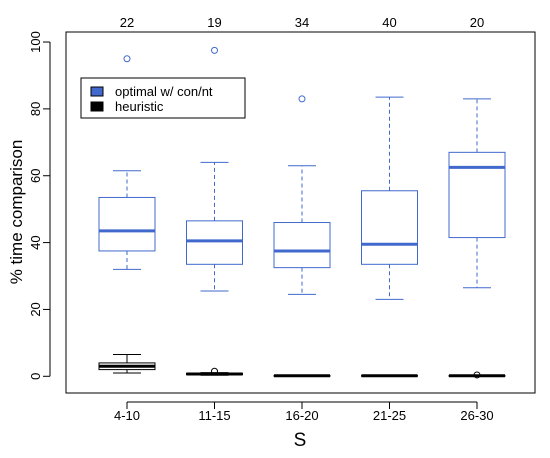 The width and height of the screenshot is (550, 458). I want to click on y-axis: 0 20 40 60 80 100, so click(39, 205).